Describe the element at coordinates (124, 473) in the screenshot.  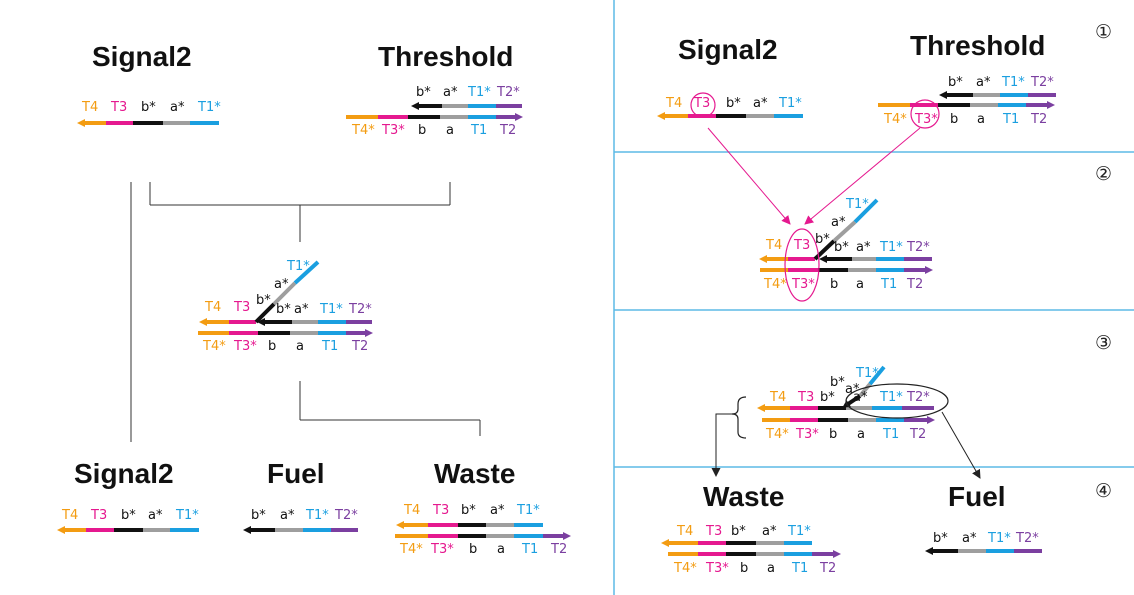
I see `left-signal2-product-title: Signal2` at that location.